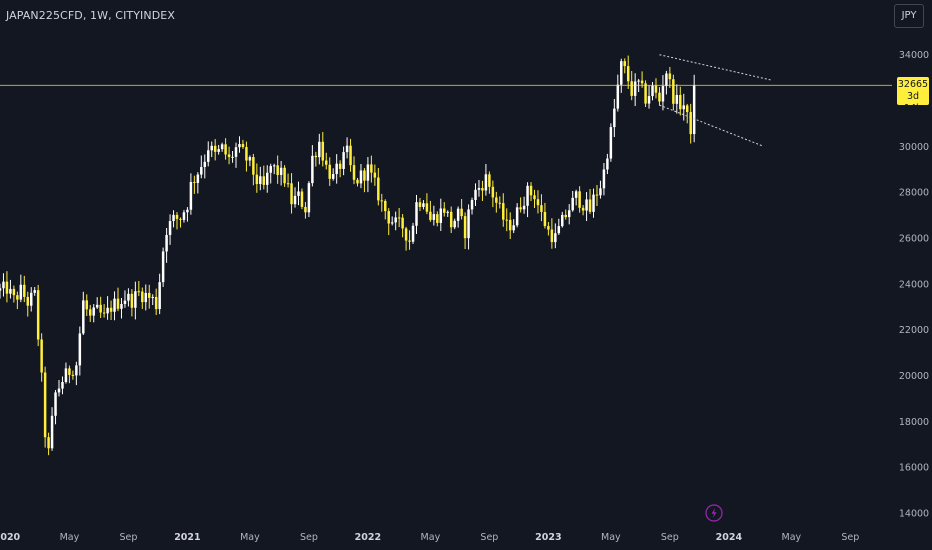 Image resolution: width=932 pixels, height=550 pixels. I want to click on trend-channel-upper-line, so click(715, 67).